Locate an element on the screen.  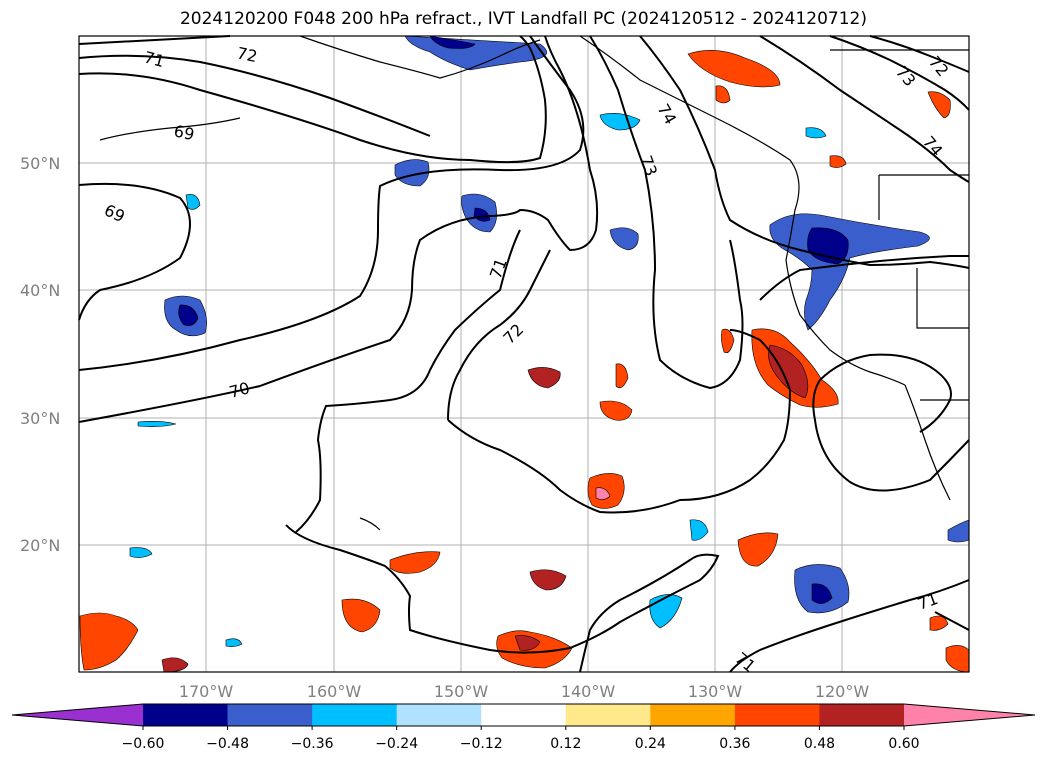
lat-label: 50°N is located at coordinates (40, 163).